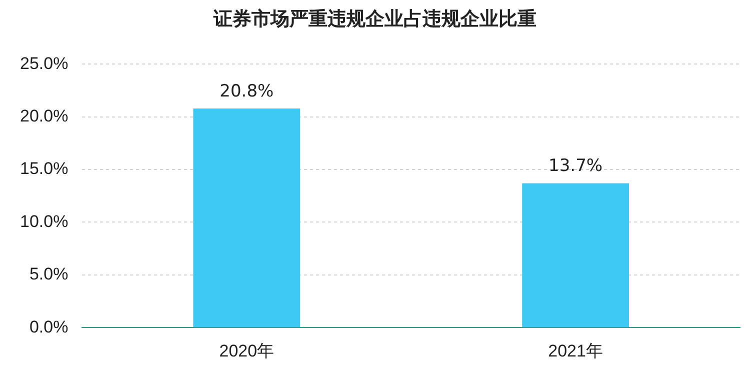 This screenshot has width=750, height=376. Describe the element at coordinates (44, 63) in the screenshot. I see `y-tick-label: 25.0%` at that location.